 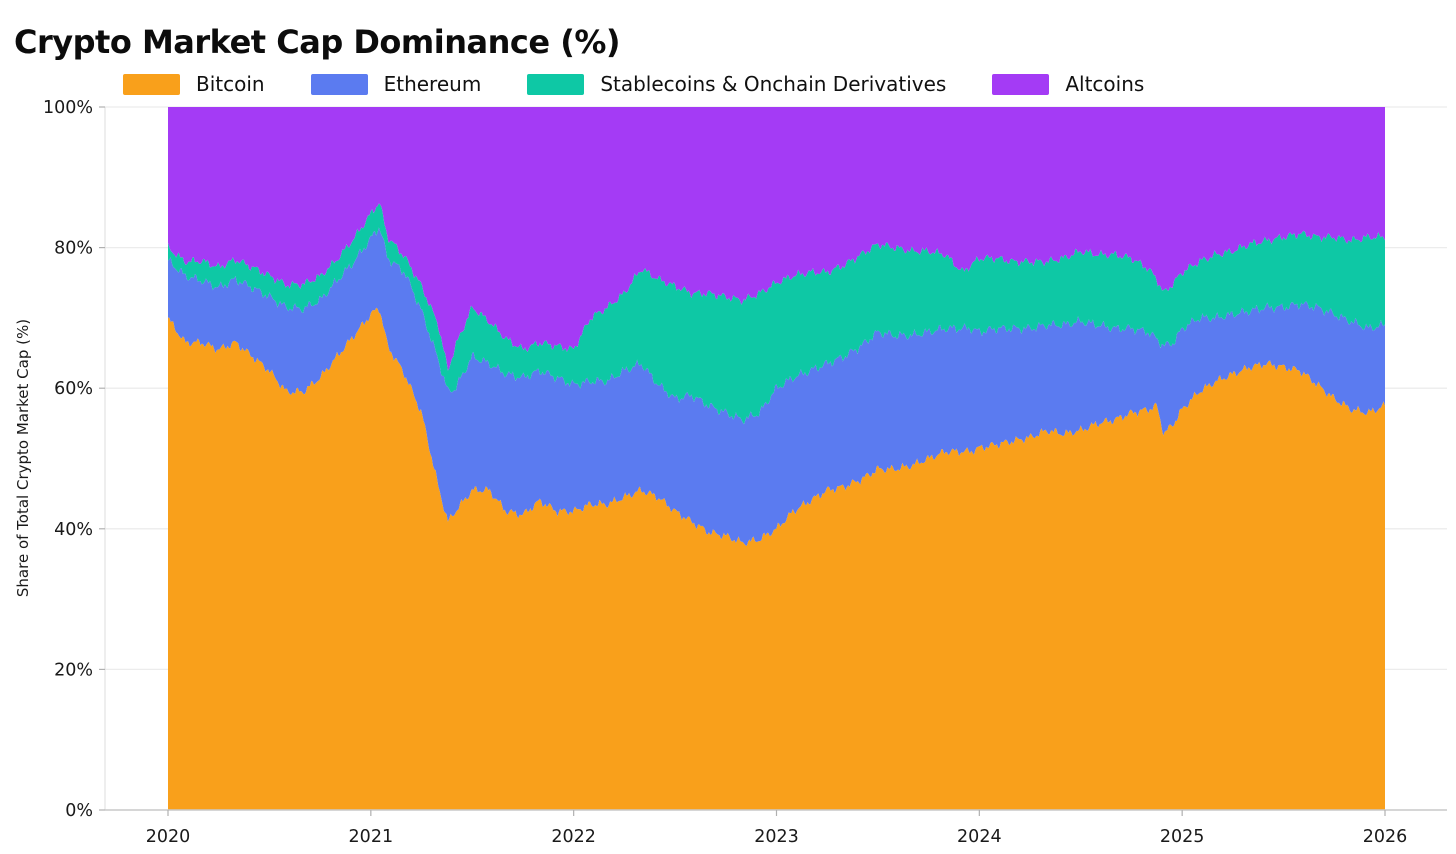 What do you see at coordinates (979, 837) in the screenshot?
I see `x-tick-label-2024: 2024` at bounding box center [979, 837].